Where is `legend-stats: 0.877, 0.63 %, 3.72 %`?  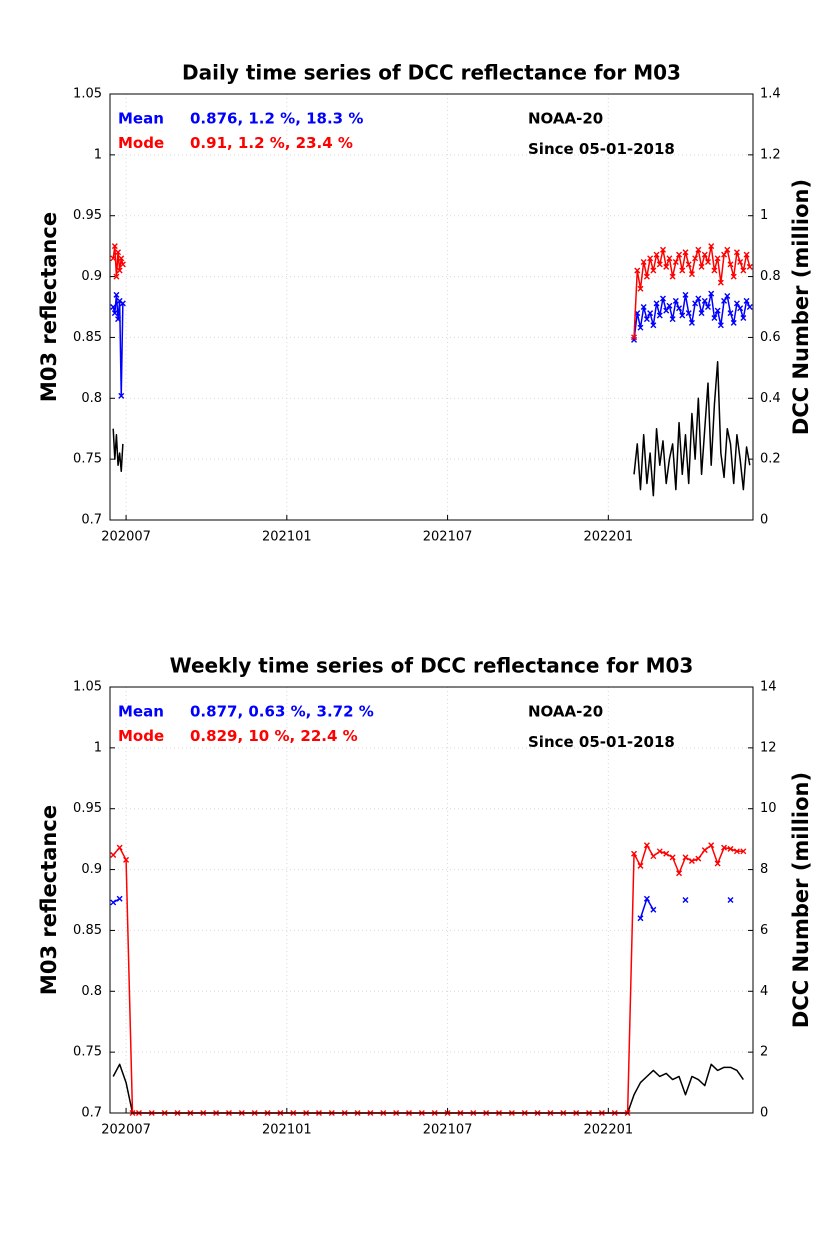 legend-stats: 0.877, 0.63 %, 3.72 % is located at coordinates (282, 712).